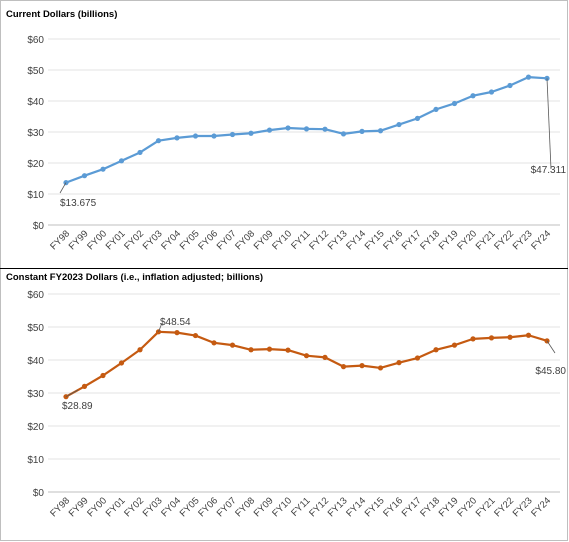 This screenshot has height=542, width=569. I want to click on data-label: $13.675, so click(78, 203).